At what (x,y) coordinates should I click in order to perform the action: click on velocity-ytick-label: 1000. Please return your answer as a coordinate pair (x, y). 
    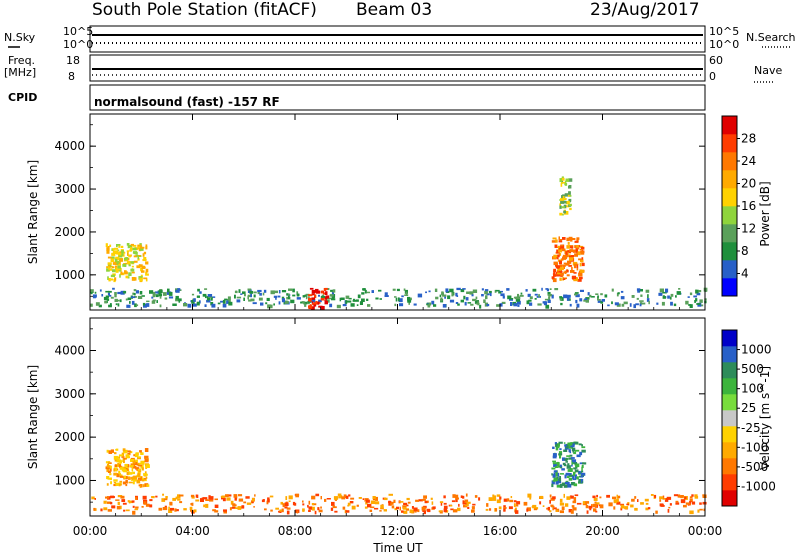
    Looking at the image, I should click on (69, 480).